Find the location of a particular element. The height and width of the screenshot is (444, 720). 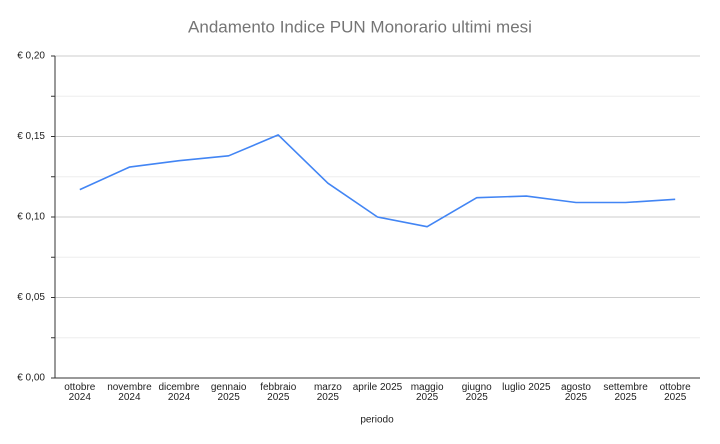

x-tick-label: luglio 2025 is located at coordinates (526, 387).